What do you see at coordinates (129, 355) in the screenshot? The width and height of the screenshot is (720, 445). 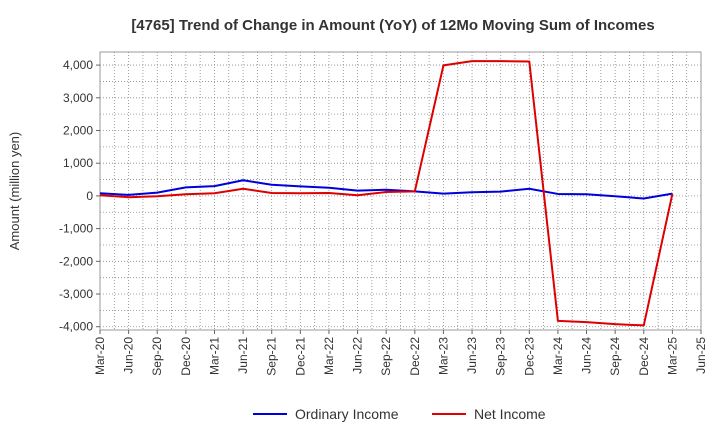 I see `x-tick-label: Jun-20` at bounding box center [129, 355].